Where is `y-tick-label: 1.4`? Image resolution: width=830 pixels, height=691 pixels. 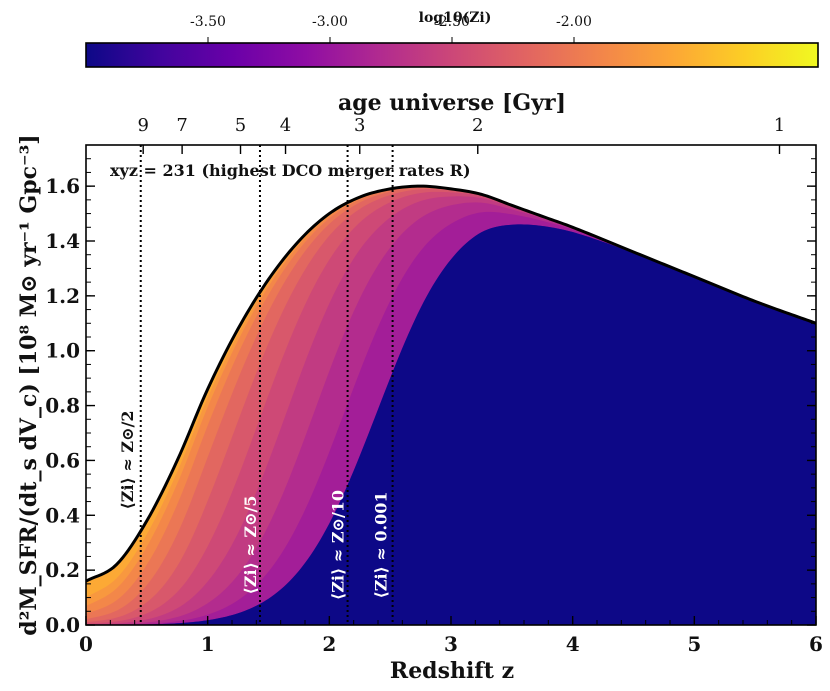
y-tick-label: 1.4 is located at coordinates (62, 241).